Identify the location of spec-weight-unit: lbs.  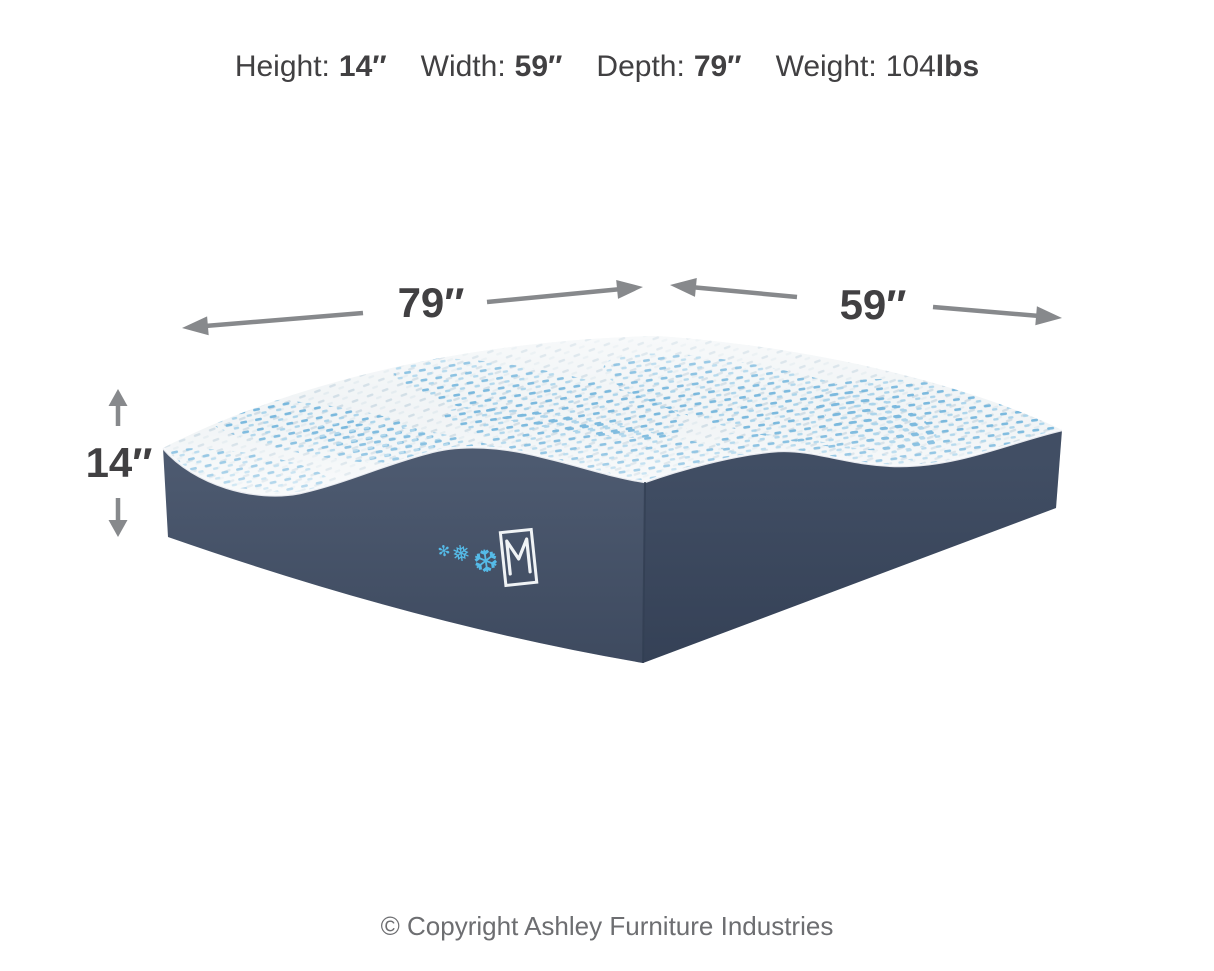
(957, 66).